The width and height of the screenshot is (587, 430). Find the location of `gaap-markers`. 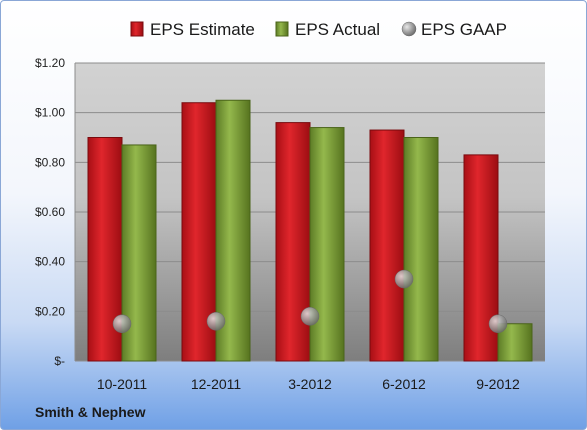

gaap-markers is located at coordinates (310, 301).